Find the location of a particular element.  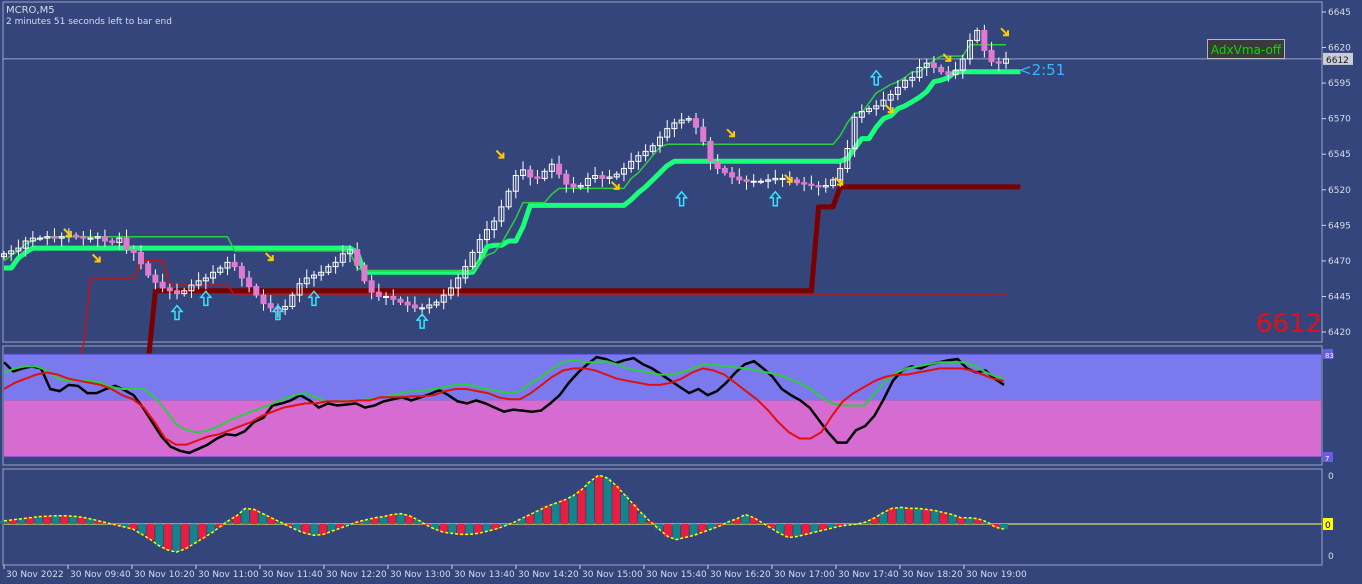

y-tick-label: 6495 is located at coordinates (1339, 226).